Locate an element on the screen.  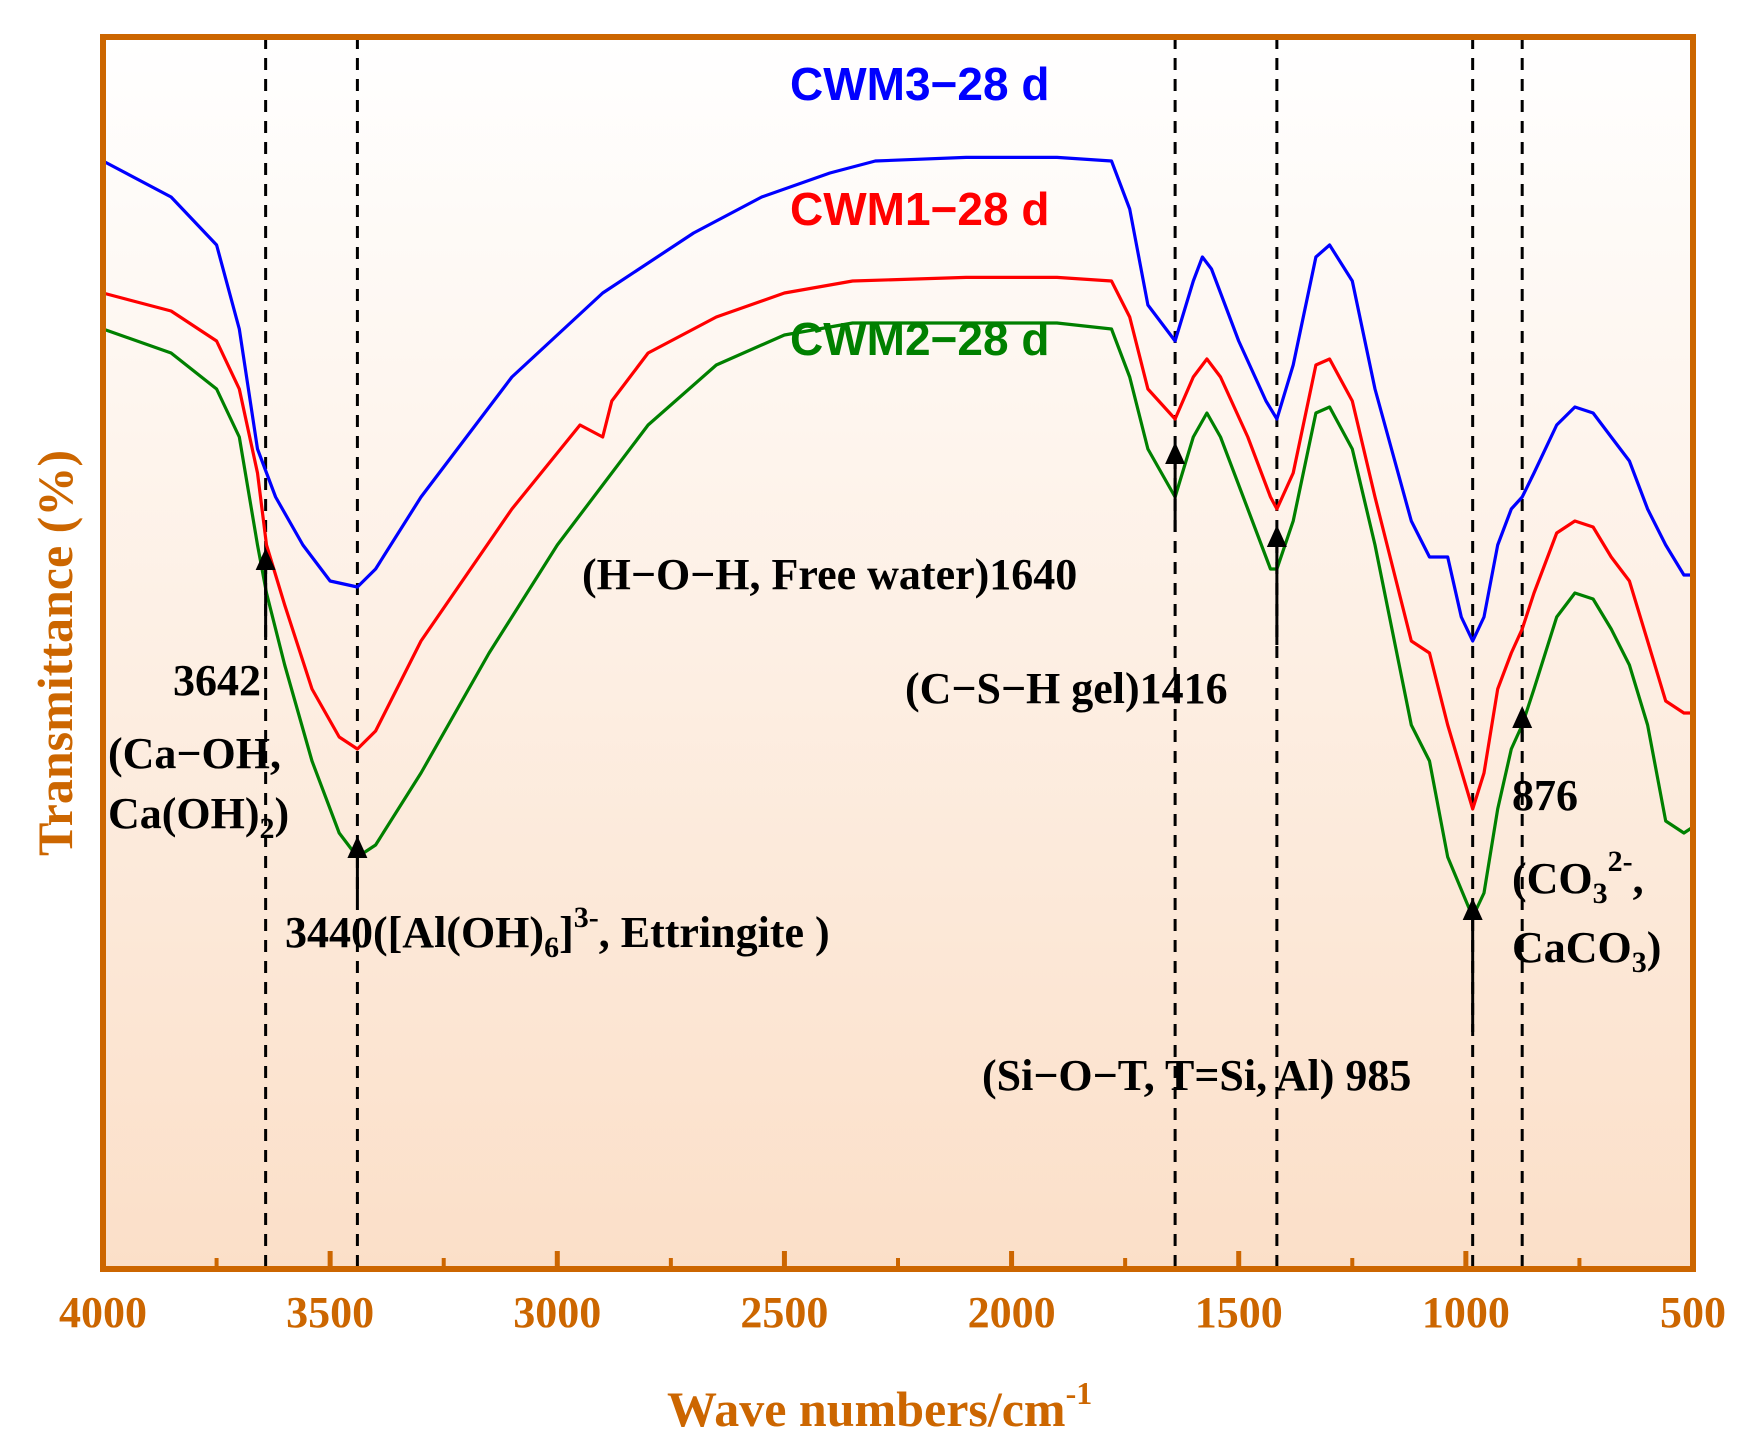
x-tick-label-2500: 2500 is located at coordinates (784, 1312).